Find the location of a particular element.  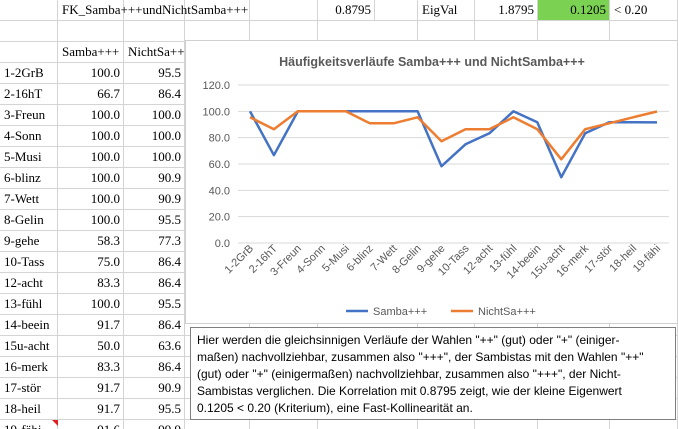

header-samba: Samba+++ is located at coordinates (91, 52).